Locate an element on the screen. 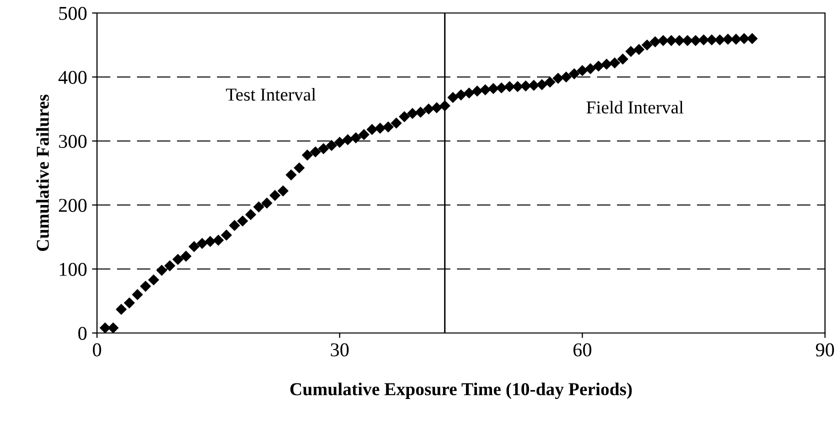  x-axis-title: Cumulative Exposure Time (10-day Periods) is located at coordinates (461, 391).